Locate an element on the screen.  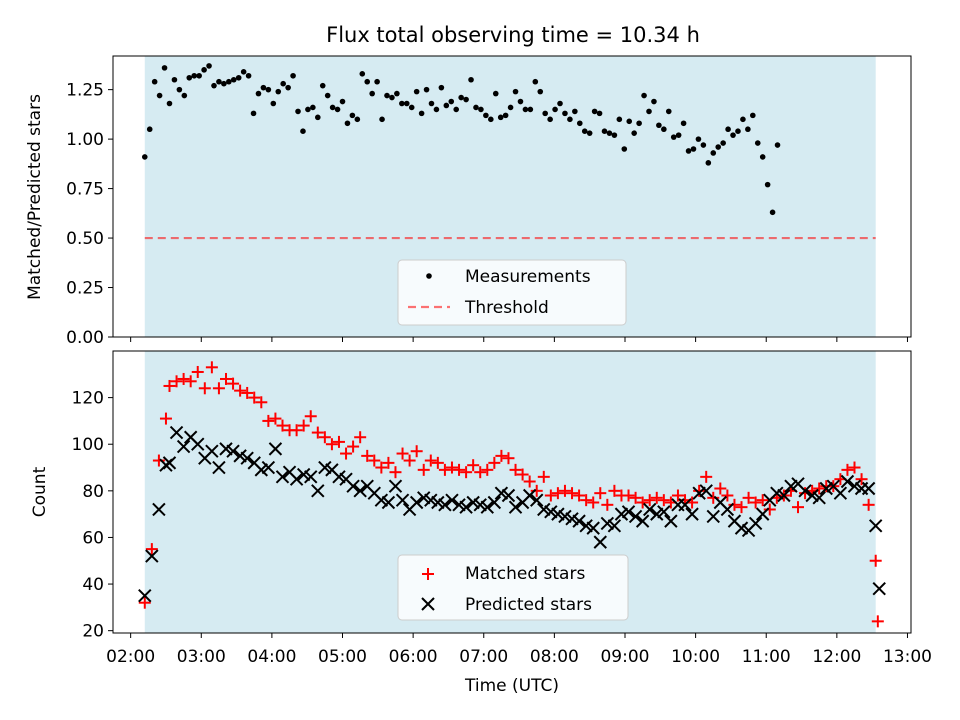
bottom-y-axis: 20 40 60 80 100 120 is located at coordinates (92, 515).